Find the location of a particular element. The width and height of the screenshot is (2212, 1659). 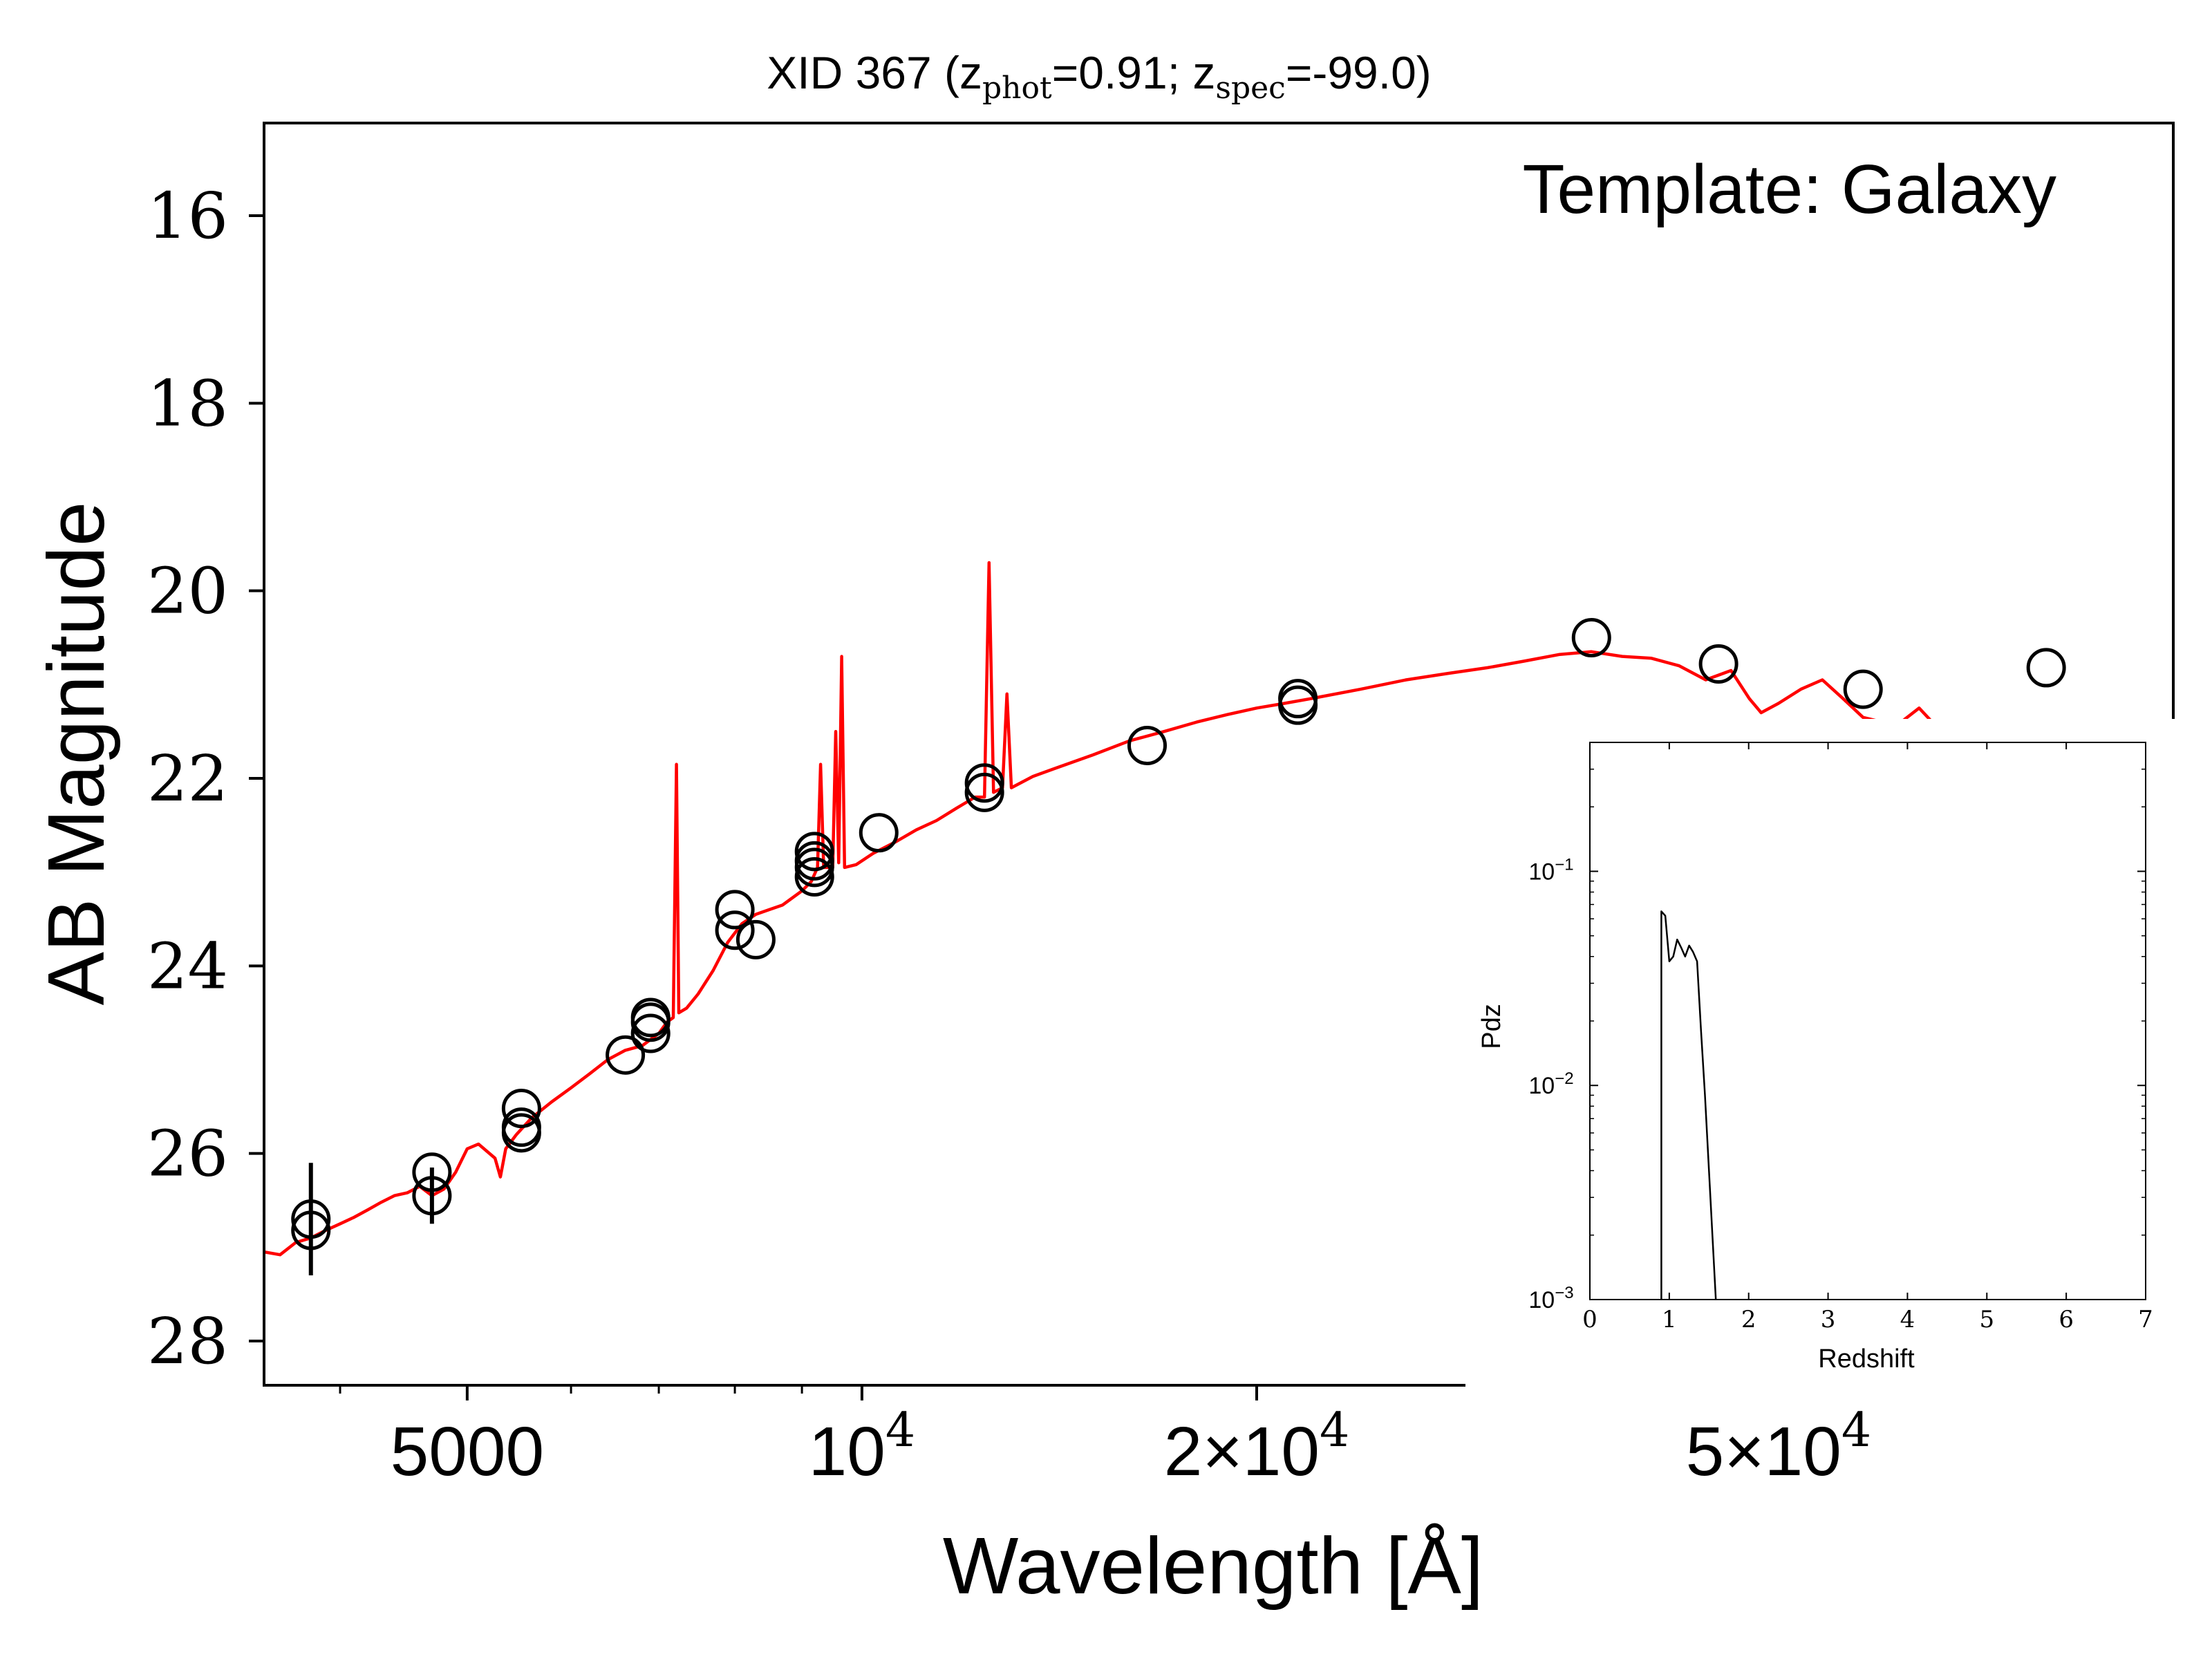

x-tick-label: 2×10⁴ is located at coordinates (1257, 1446).